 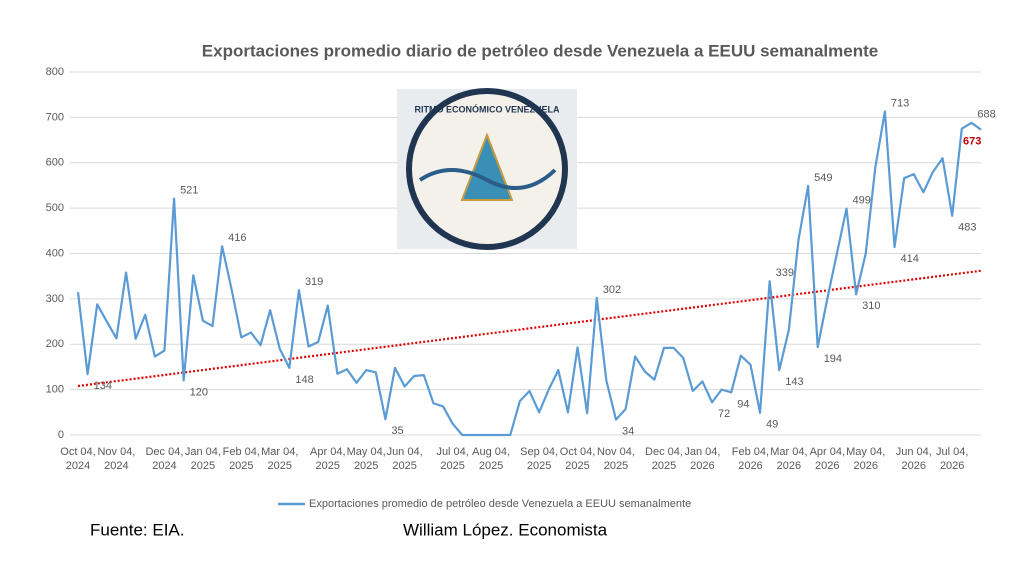 I want to click on data-label: 72, so click(x=724, y=414).